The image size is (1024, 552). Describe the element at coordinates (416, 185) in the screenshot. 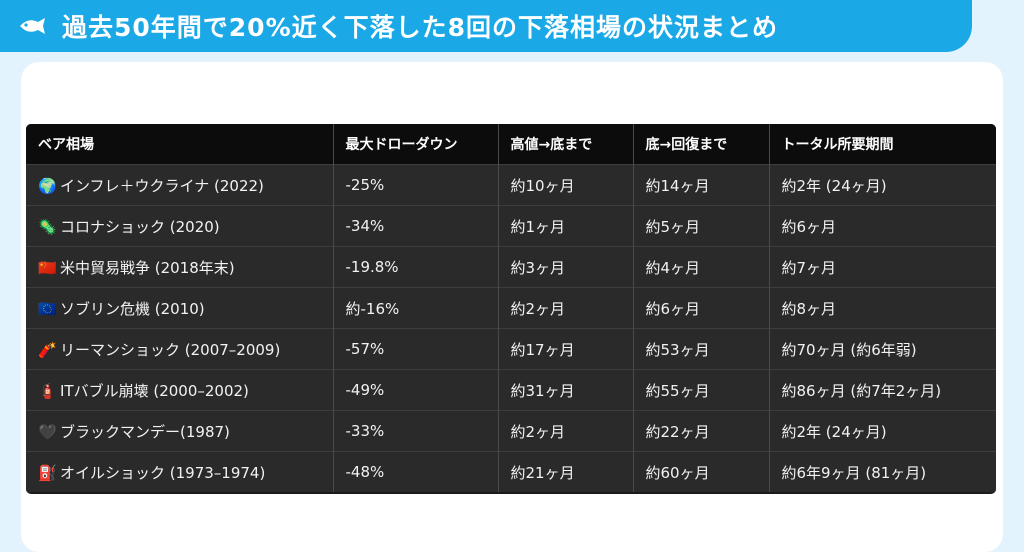

I see `drawdown-cell: -25%` at that location.